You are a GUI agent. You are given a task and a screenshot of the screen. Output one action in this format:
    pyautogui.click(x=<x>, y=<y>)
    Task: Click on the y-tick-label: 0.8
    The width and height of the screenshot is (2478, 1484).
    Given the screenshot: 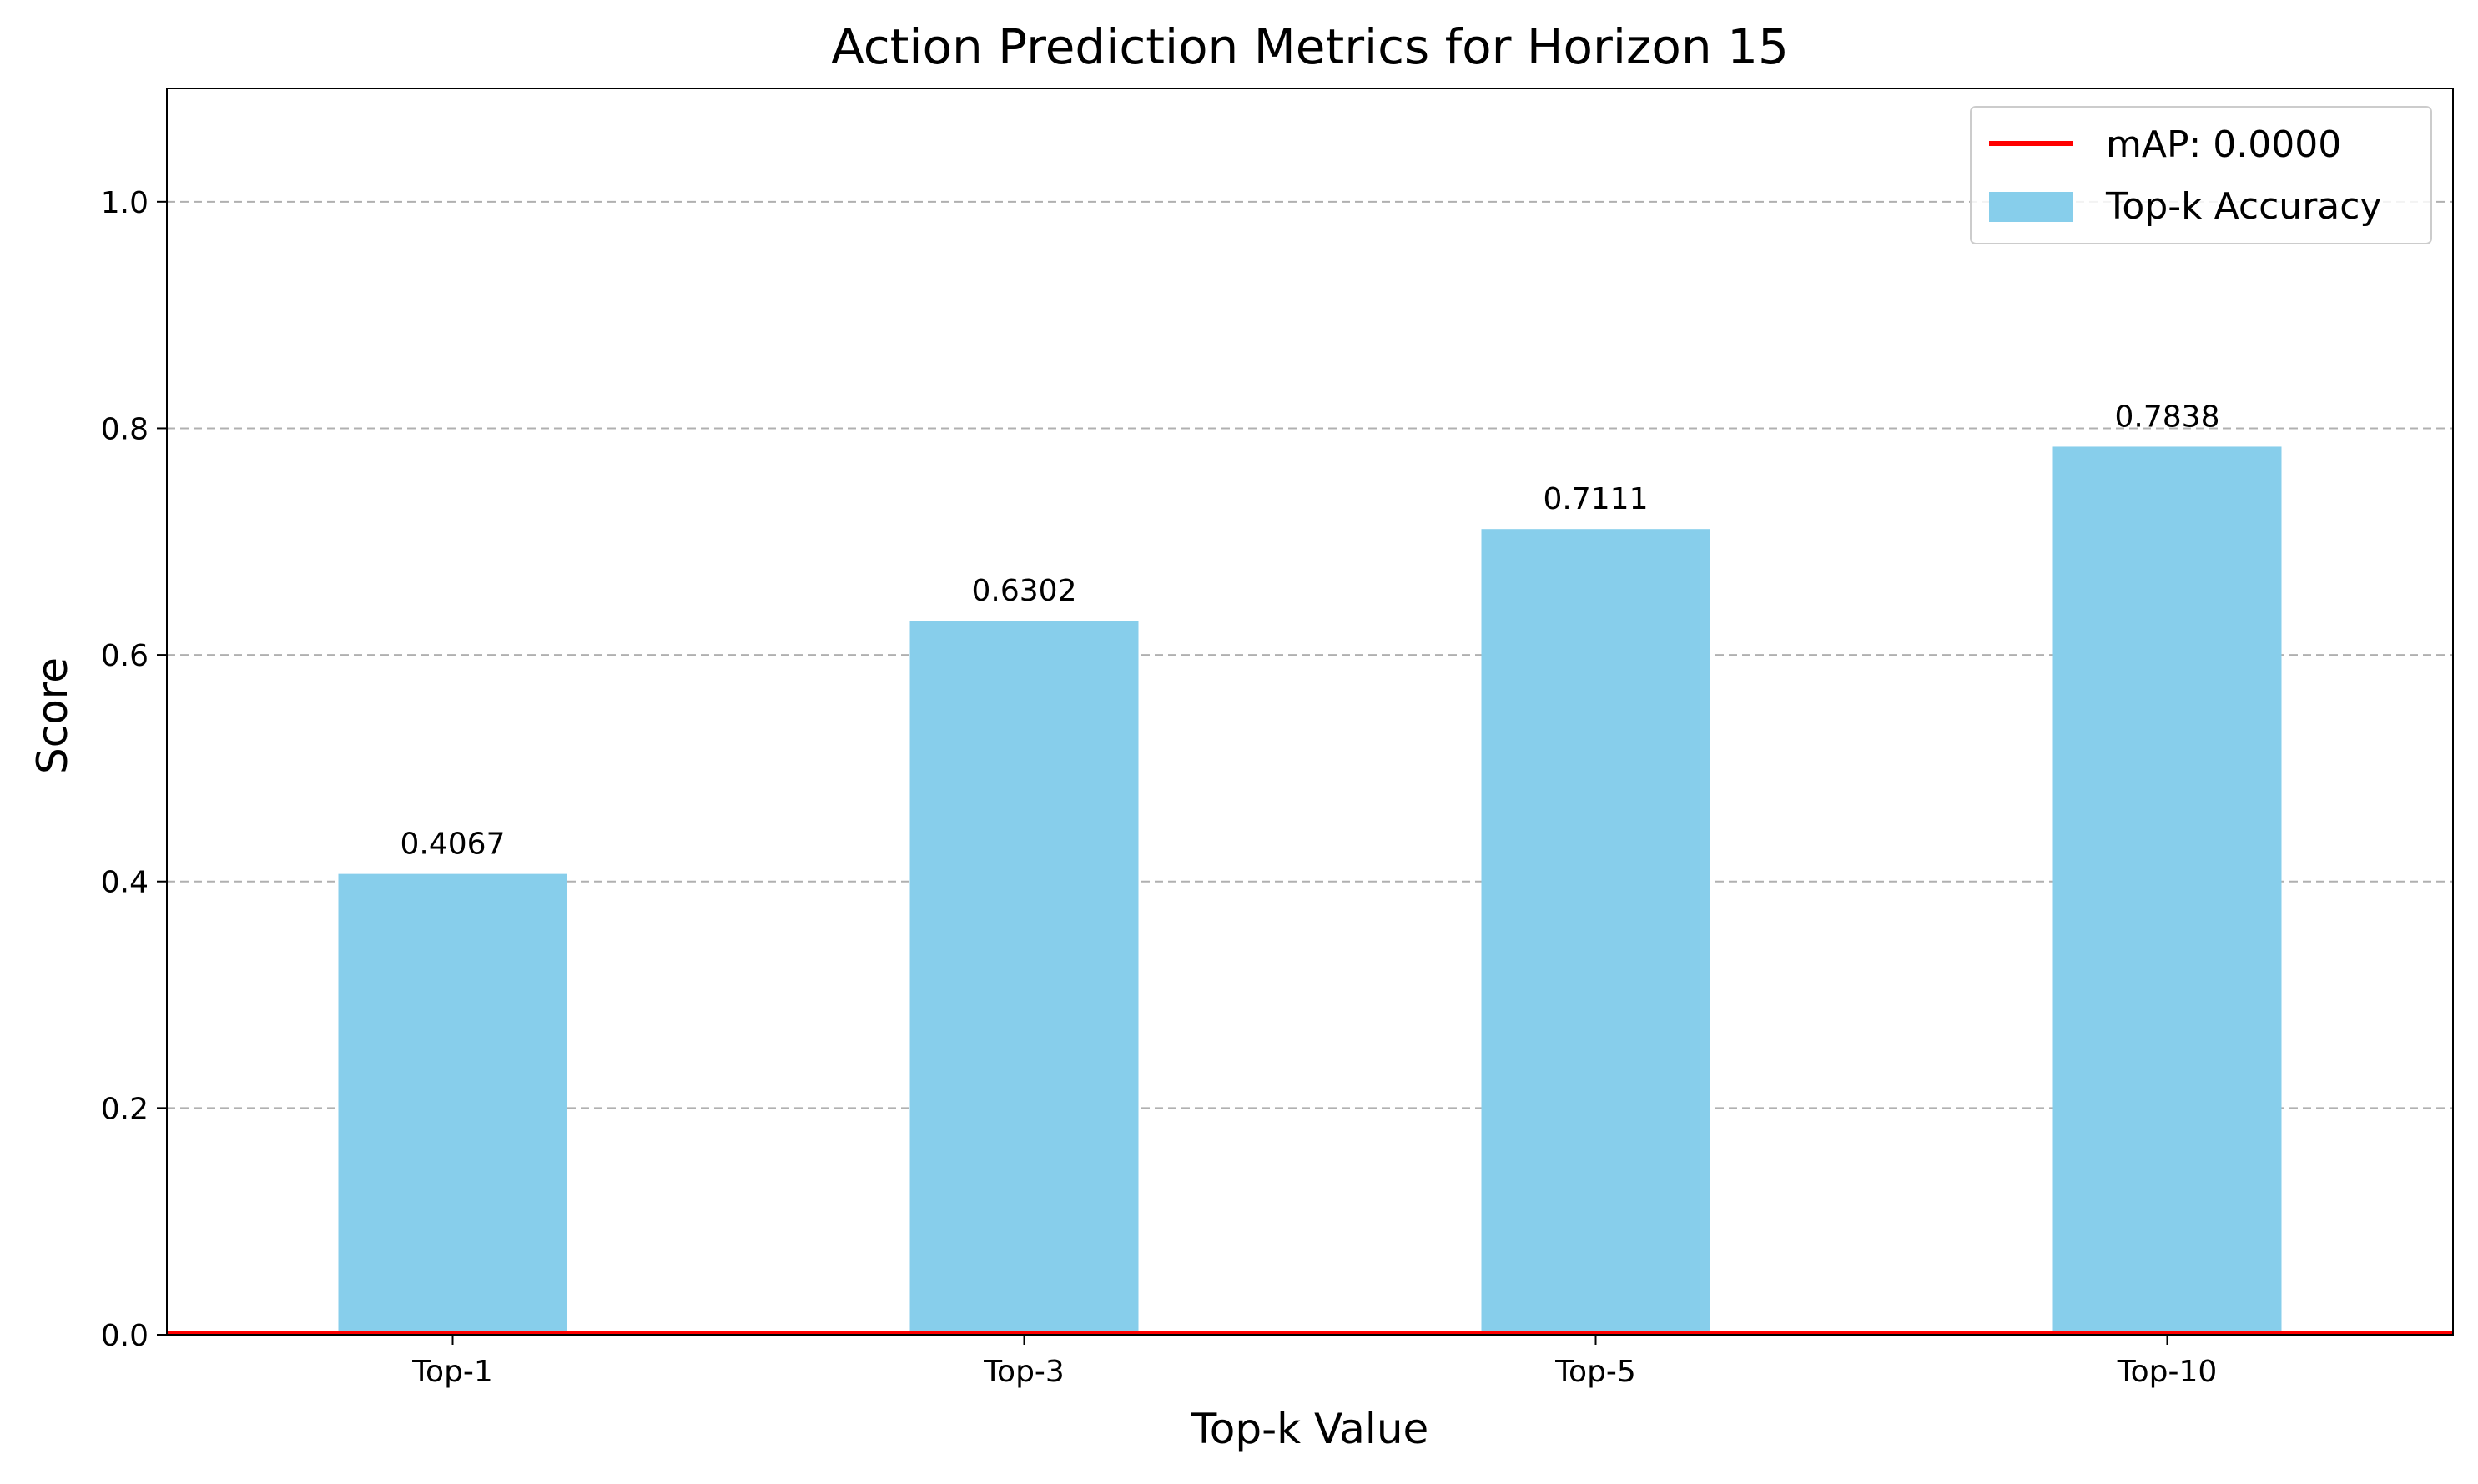 What is the action you would take?
    pyautogui.click(x=125, y=429)
    